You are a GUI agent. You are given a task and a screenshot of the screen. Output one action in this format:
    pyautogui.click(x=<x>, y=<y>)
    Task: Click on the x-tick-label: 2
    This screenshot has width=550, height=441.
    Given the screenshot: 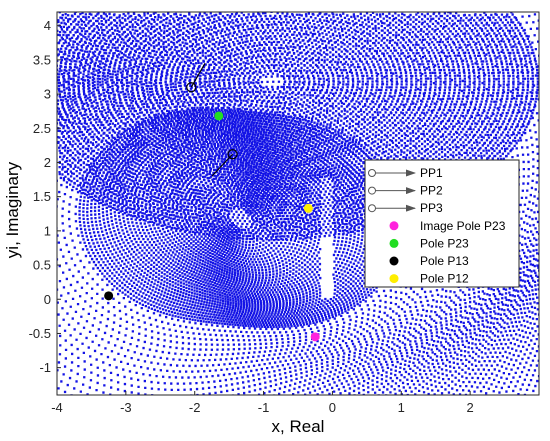 What is the action you would take?
    pyautogui.click(x=470, y=407)
    